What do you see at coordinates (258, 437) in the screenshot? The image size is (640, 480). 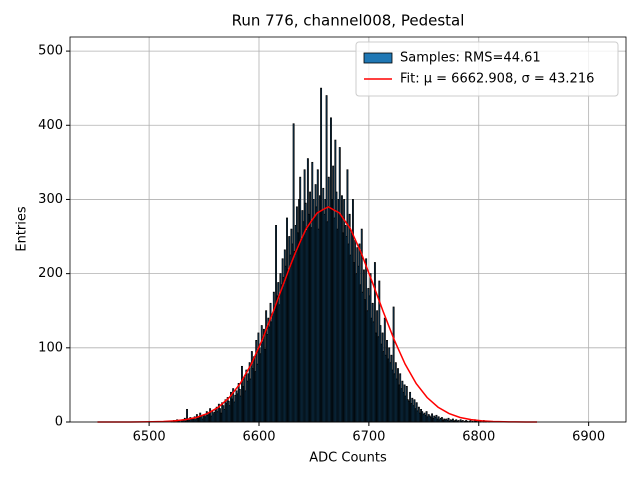 I see `x-tick-label: 6600` at bounding box center [258, 437].